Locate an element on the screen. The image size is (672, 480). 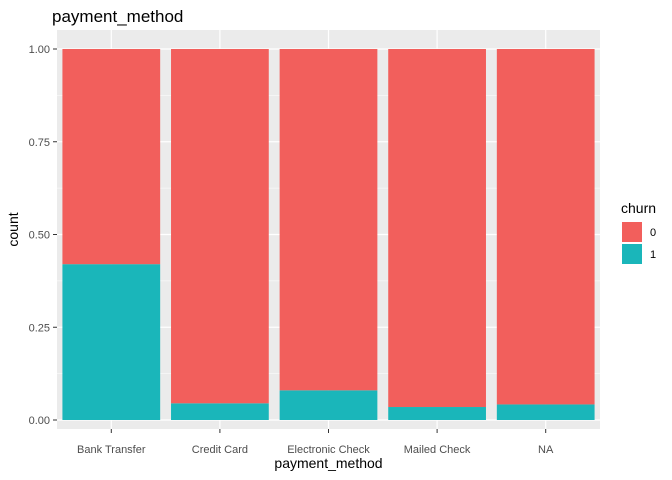
x-tick-label: NA is located at coordinates (546, 450).